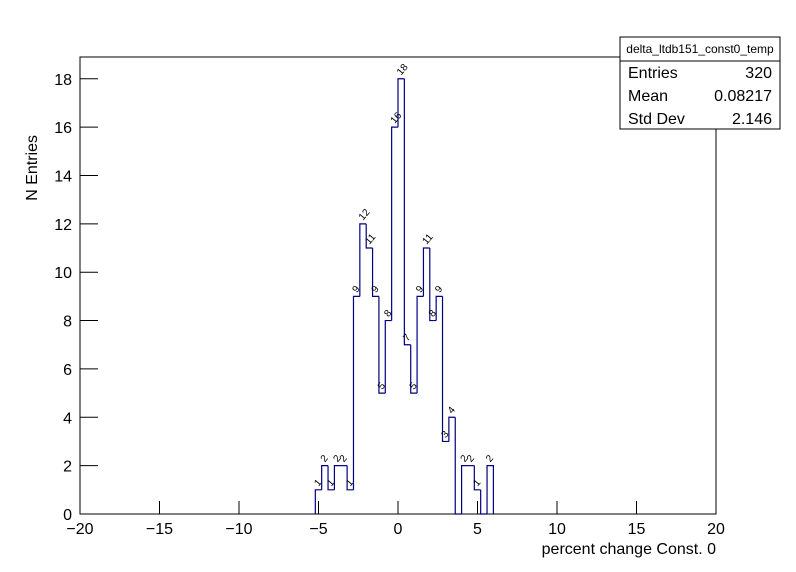 This screenshot has height=572, width=796. I want to click on x-tick-label: −15, so click(159, 529).